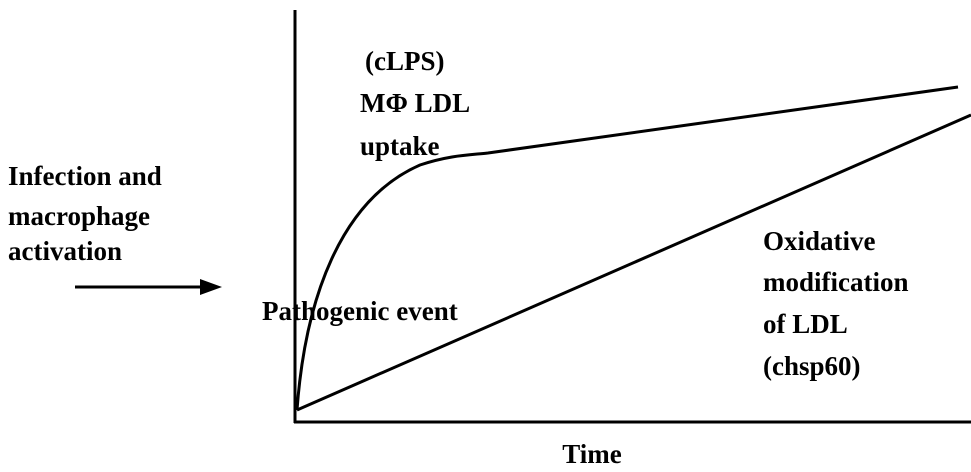 This screenshot has width=971, height=472. What do you see at coordinates (85, 176) in the screenshot?
I see `input-label: Infection and` at bounding box center [85, 176].